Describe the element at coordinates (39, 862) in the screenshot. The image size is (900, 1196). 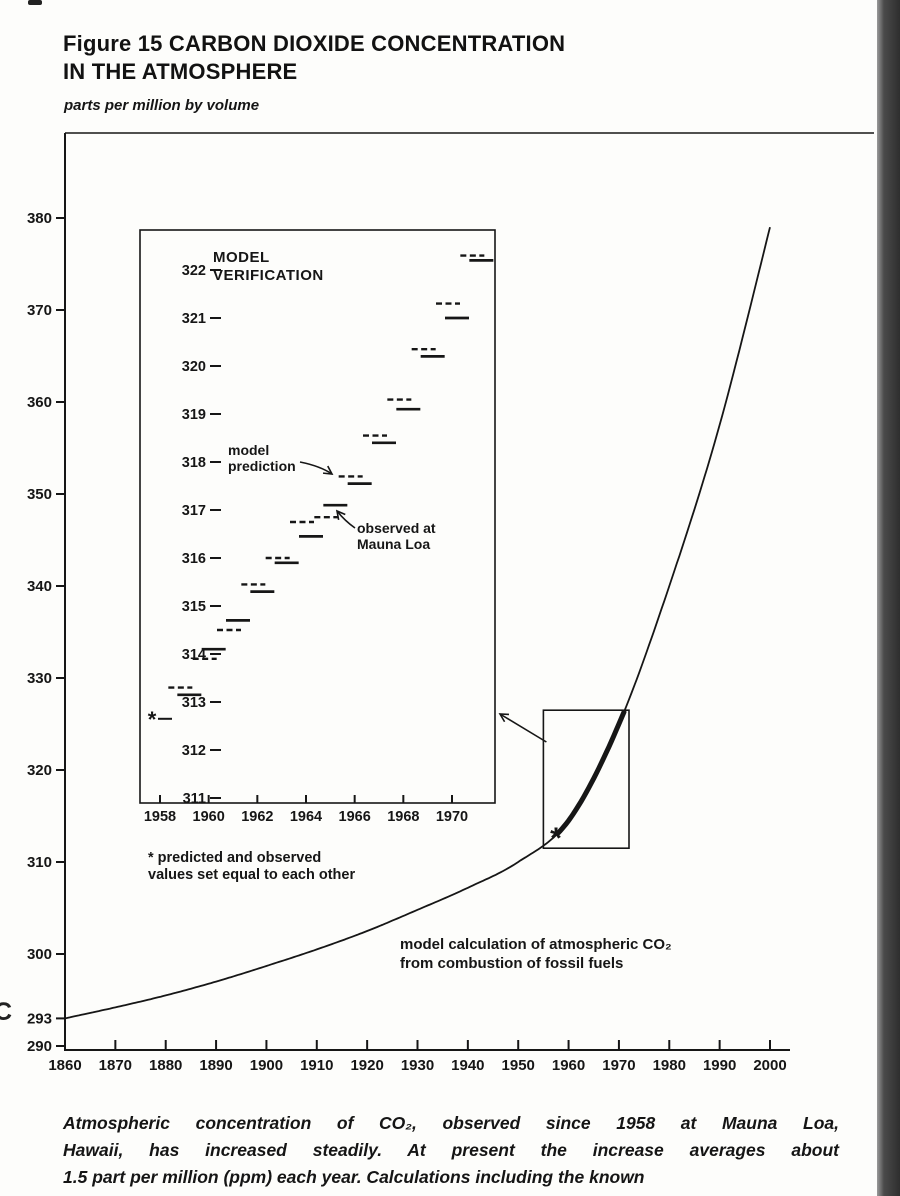
I see `main-y-tick-label: 310` at that location.